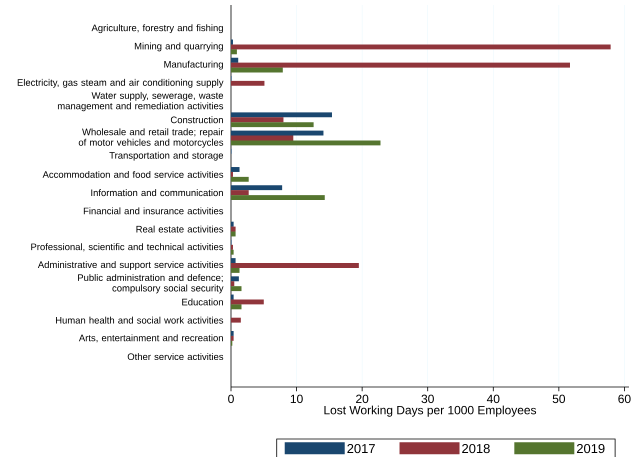 This screenshot has height=457, width=633. Describe the element at coordinates (361, 449) in the screenshot. I see `legend-label: 2017` at that location.